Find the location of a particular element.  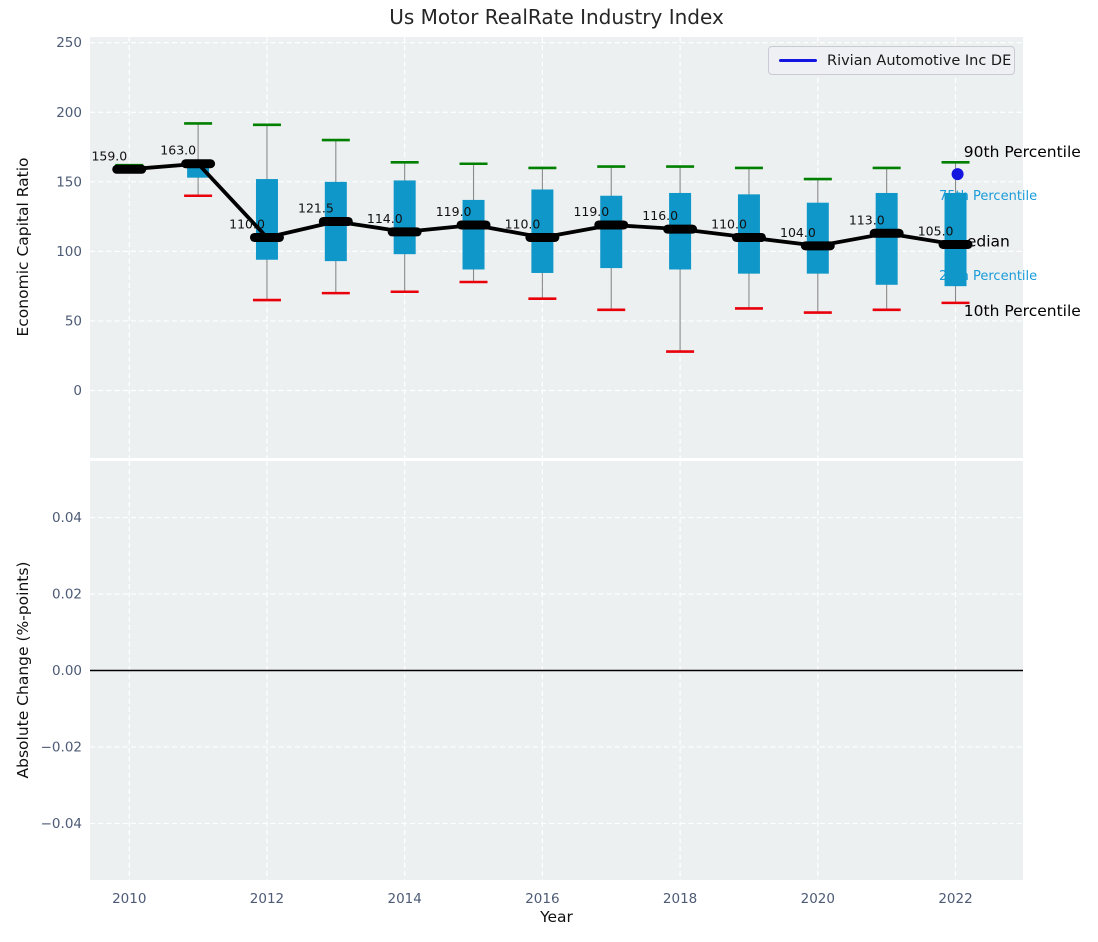

annotation-90th-percentile: 90th Percentile is located at coordinates (1022, 152).